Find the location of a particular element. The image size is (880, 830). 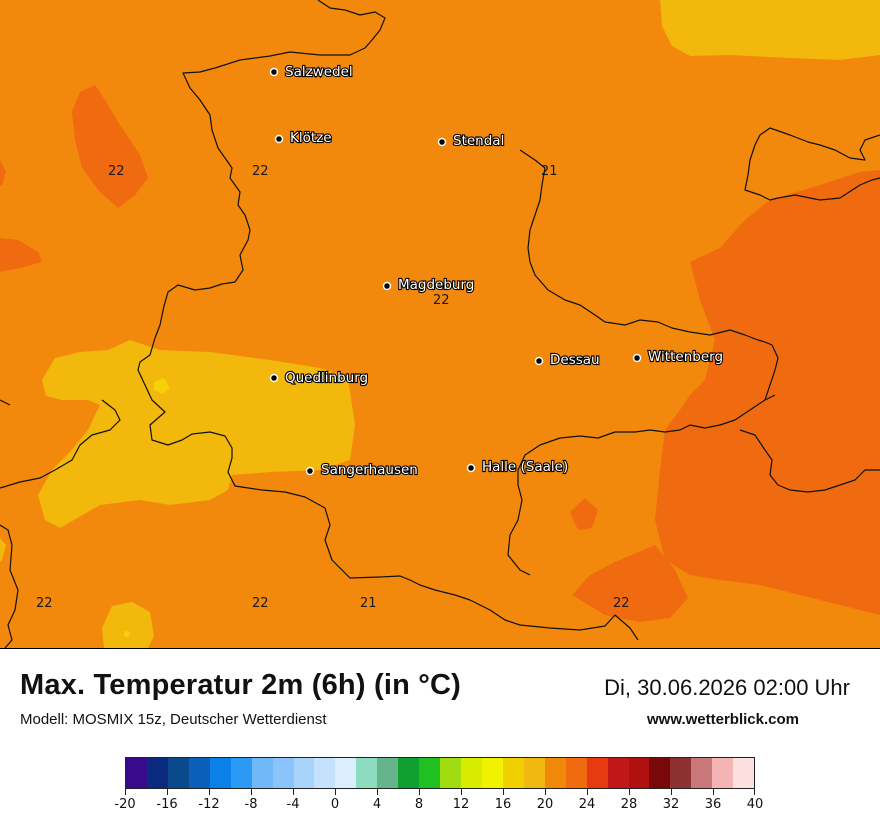

legend-tick-label: 0 is located at coordinates (335, 804).